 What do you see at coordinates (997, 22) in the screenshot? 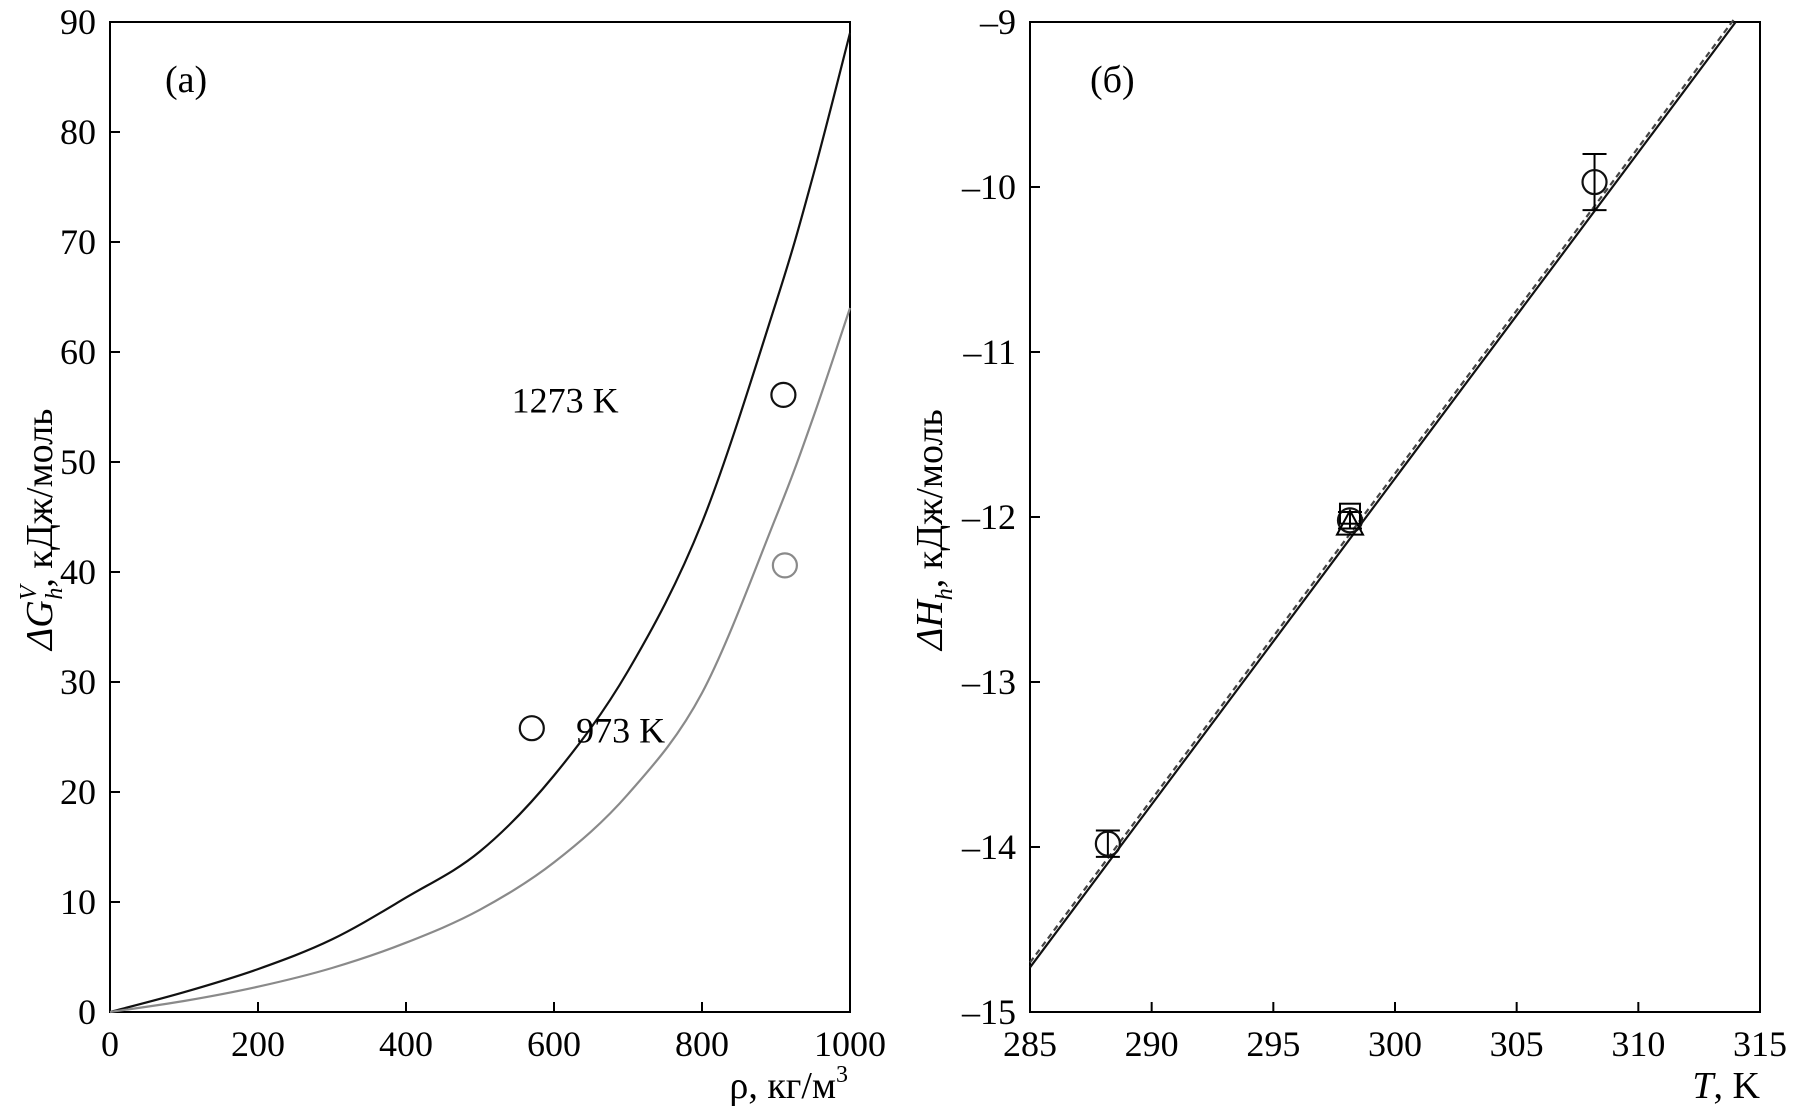
I see `panel-b-y-tick-label: –9` at bounding box center [997, 22].